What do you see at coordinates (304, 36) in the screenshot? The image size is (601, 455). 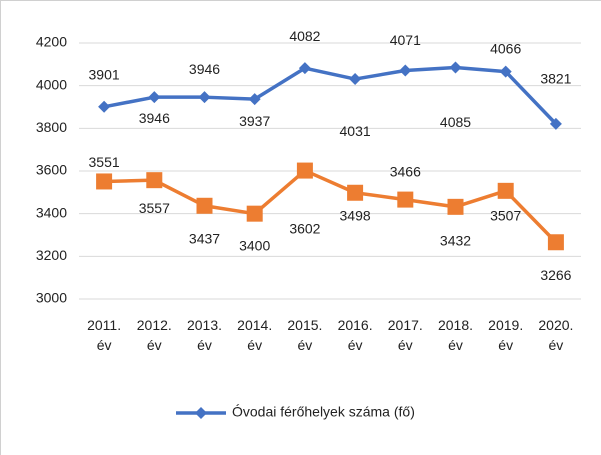 I see `data-label: 4082` at bounding box center [304, 36].